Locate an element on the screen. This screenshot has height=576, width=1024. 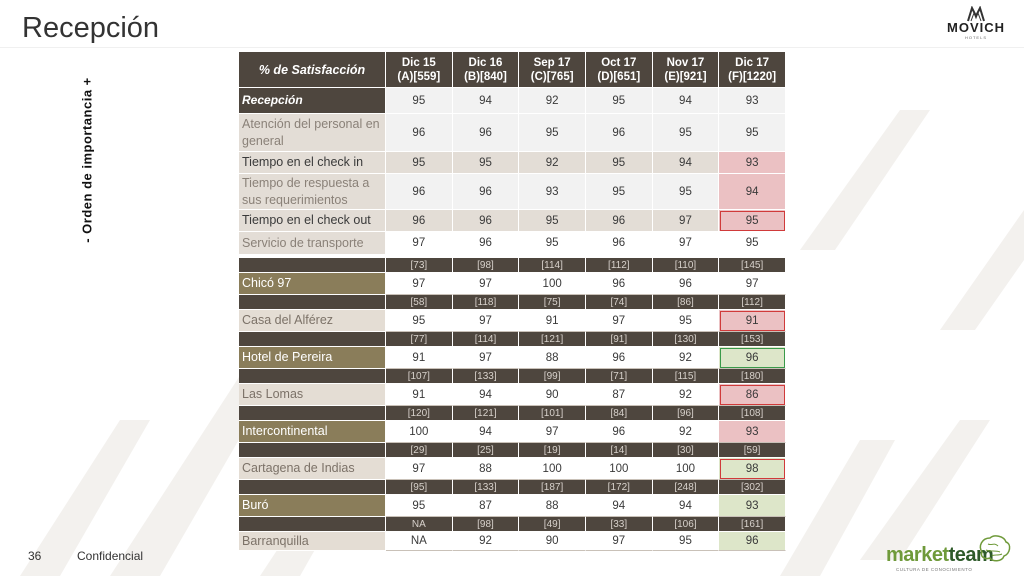
base-cell: [71] is located at coordinates (619, 376).